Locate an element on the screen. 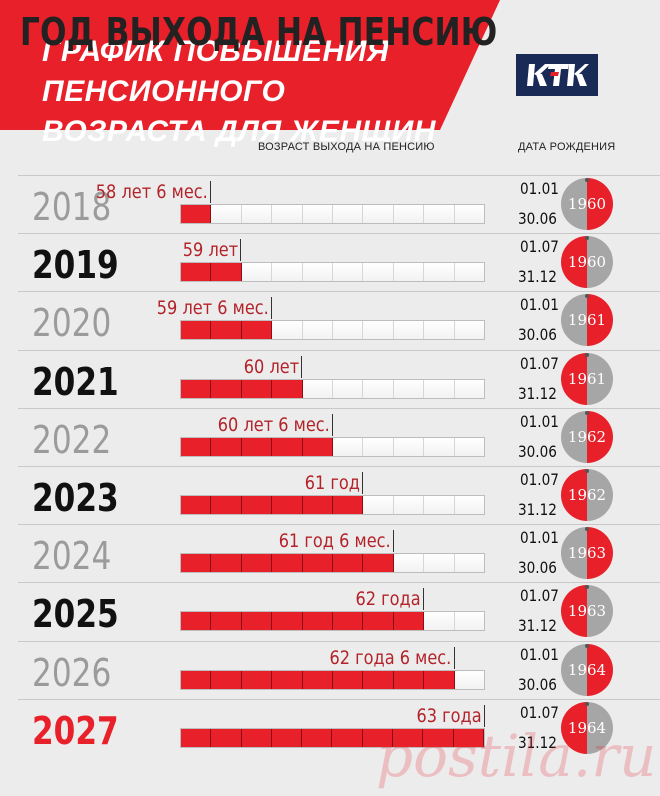 The image size is (660, 796). retirement-age-label: 59 лет 6 мес. is located at coordinates (212, 308).